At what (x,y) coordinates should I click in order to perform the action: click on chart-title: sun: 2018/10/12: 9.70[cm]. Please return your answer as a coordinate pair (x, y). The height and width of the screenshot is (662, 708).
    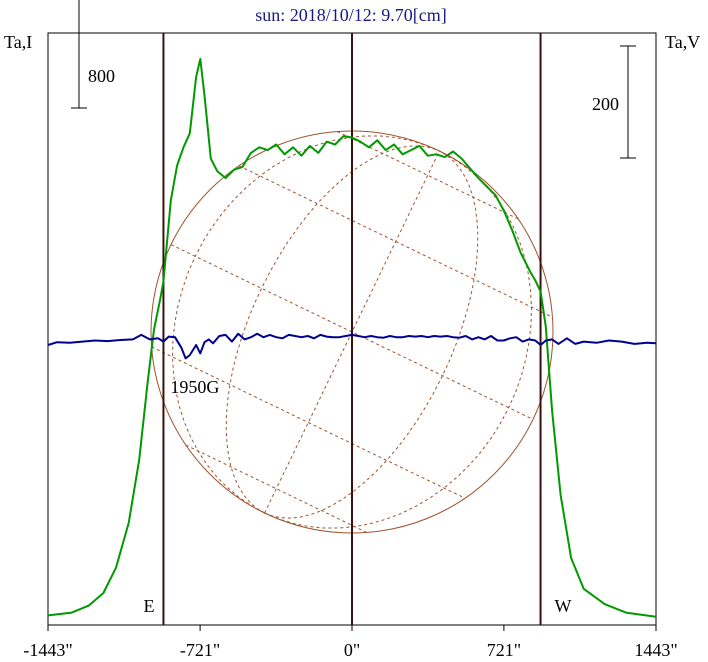
    Looking at the image, I should click on (351, 15).